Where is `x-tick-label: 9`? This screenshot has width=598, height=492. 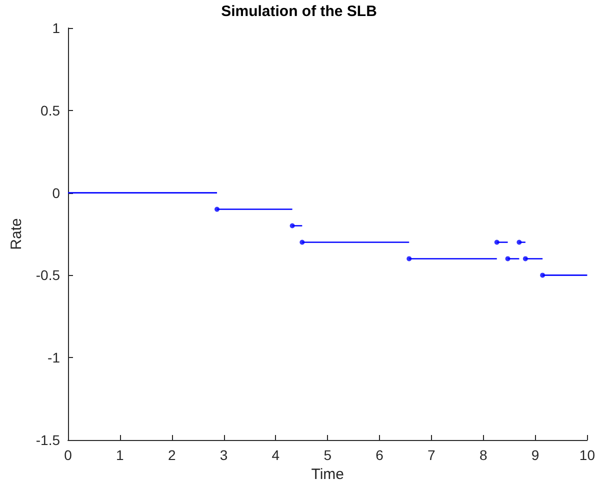 x-tick-label: 9 is located at coordinates (535, 455).